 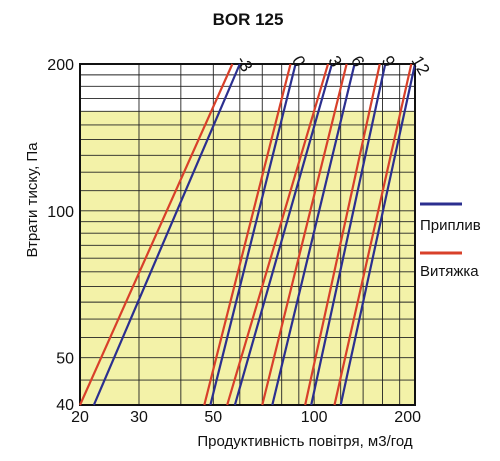 What do you see at coordinates (450, 225) in the screenshot?
I see `legend-supply-label: Приплив` at bounding box center [450, 225].